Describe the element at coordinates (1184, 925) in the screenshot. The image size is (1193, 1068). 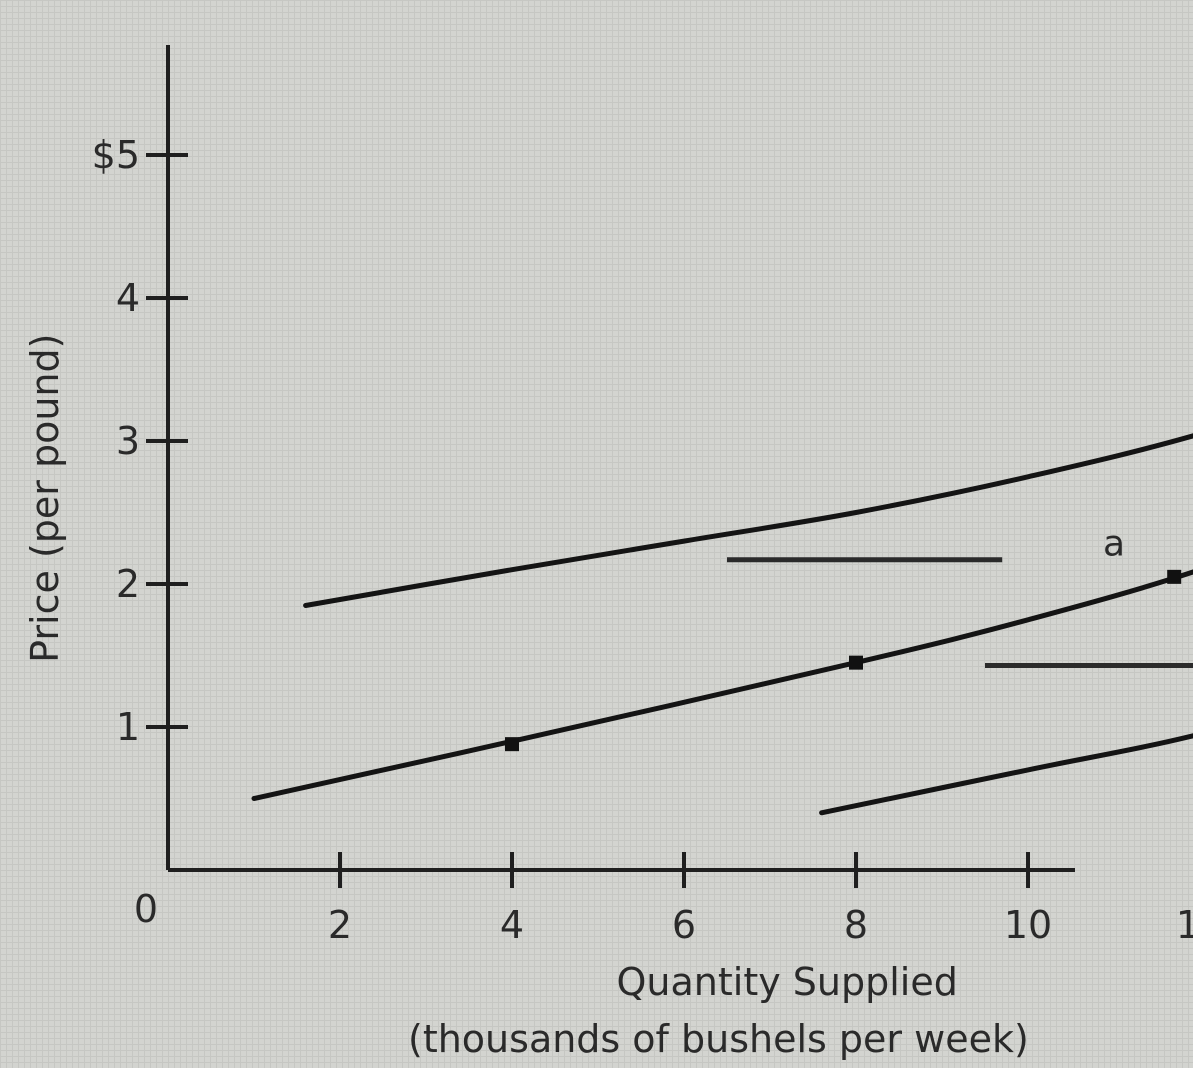
I see `x-tick-label: 12` at that location.